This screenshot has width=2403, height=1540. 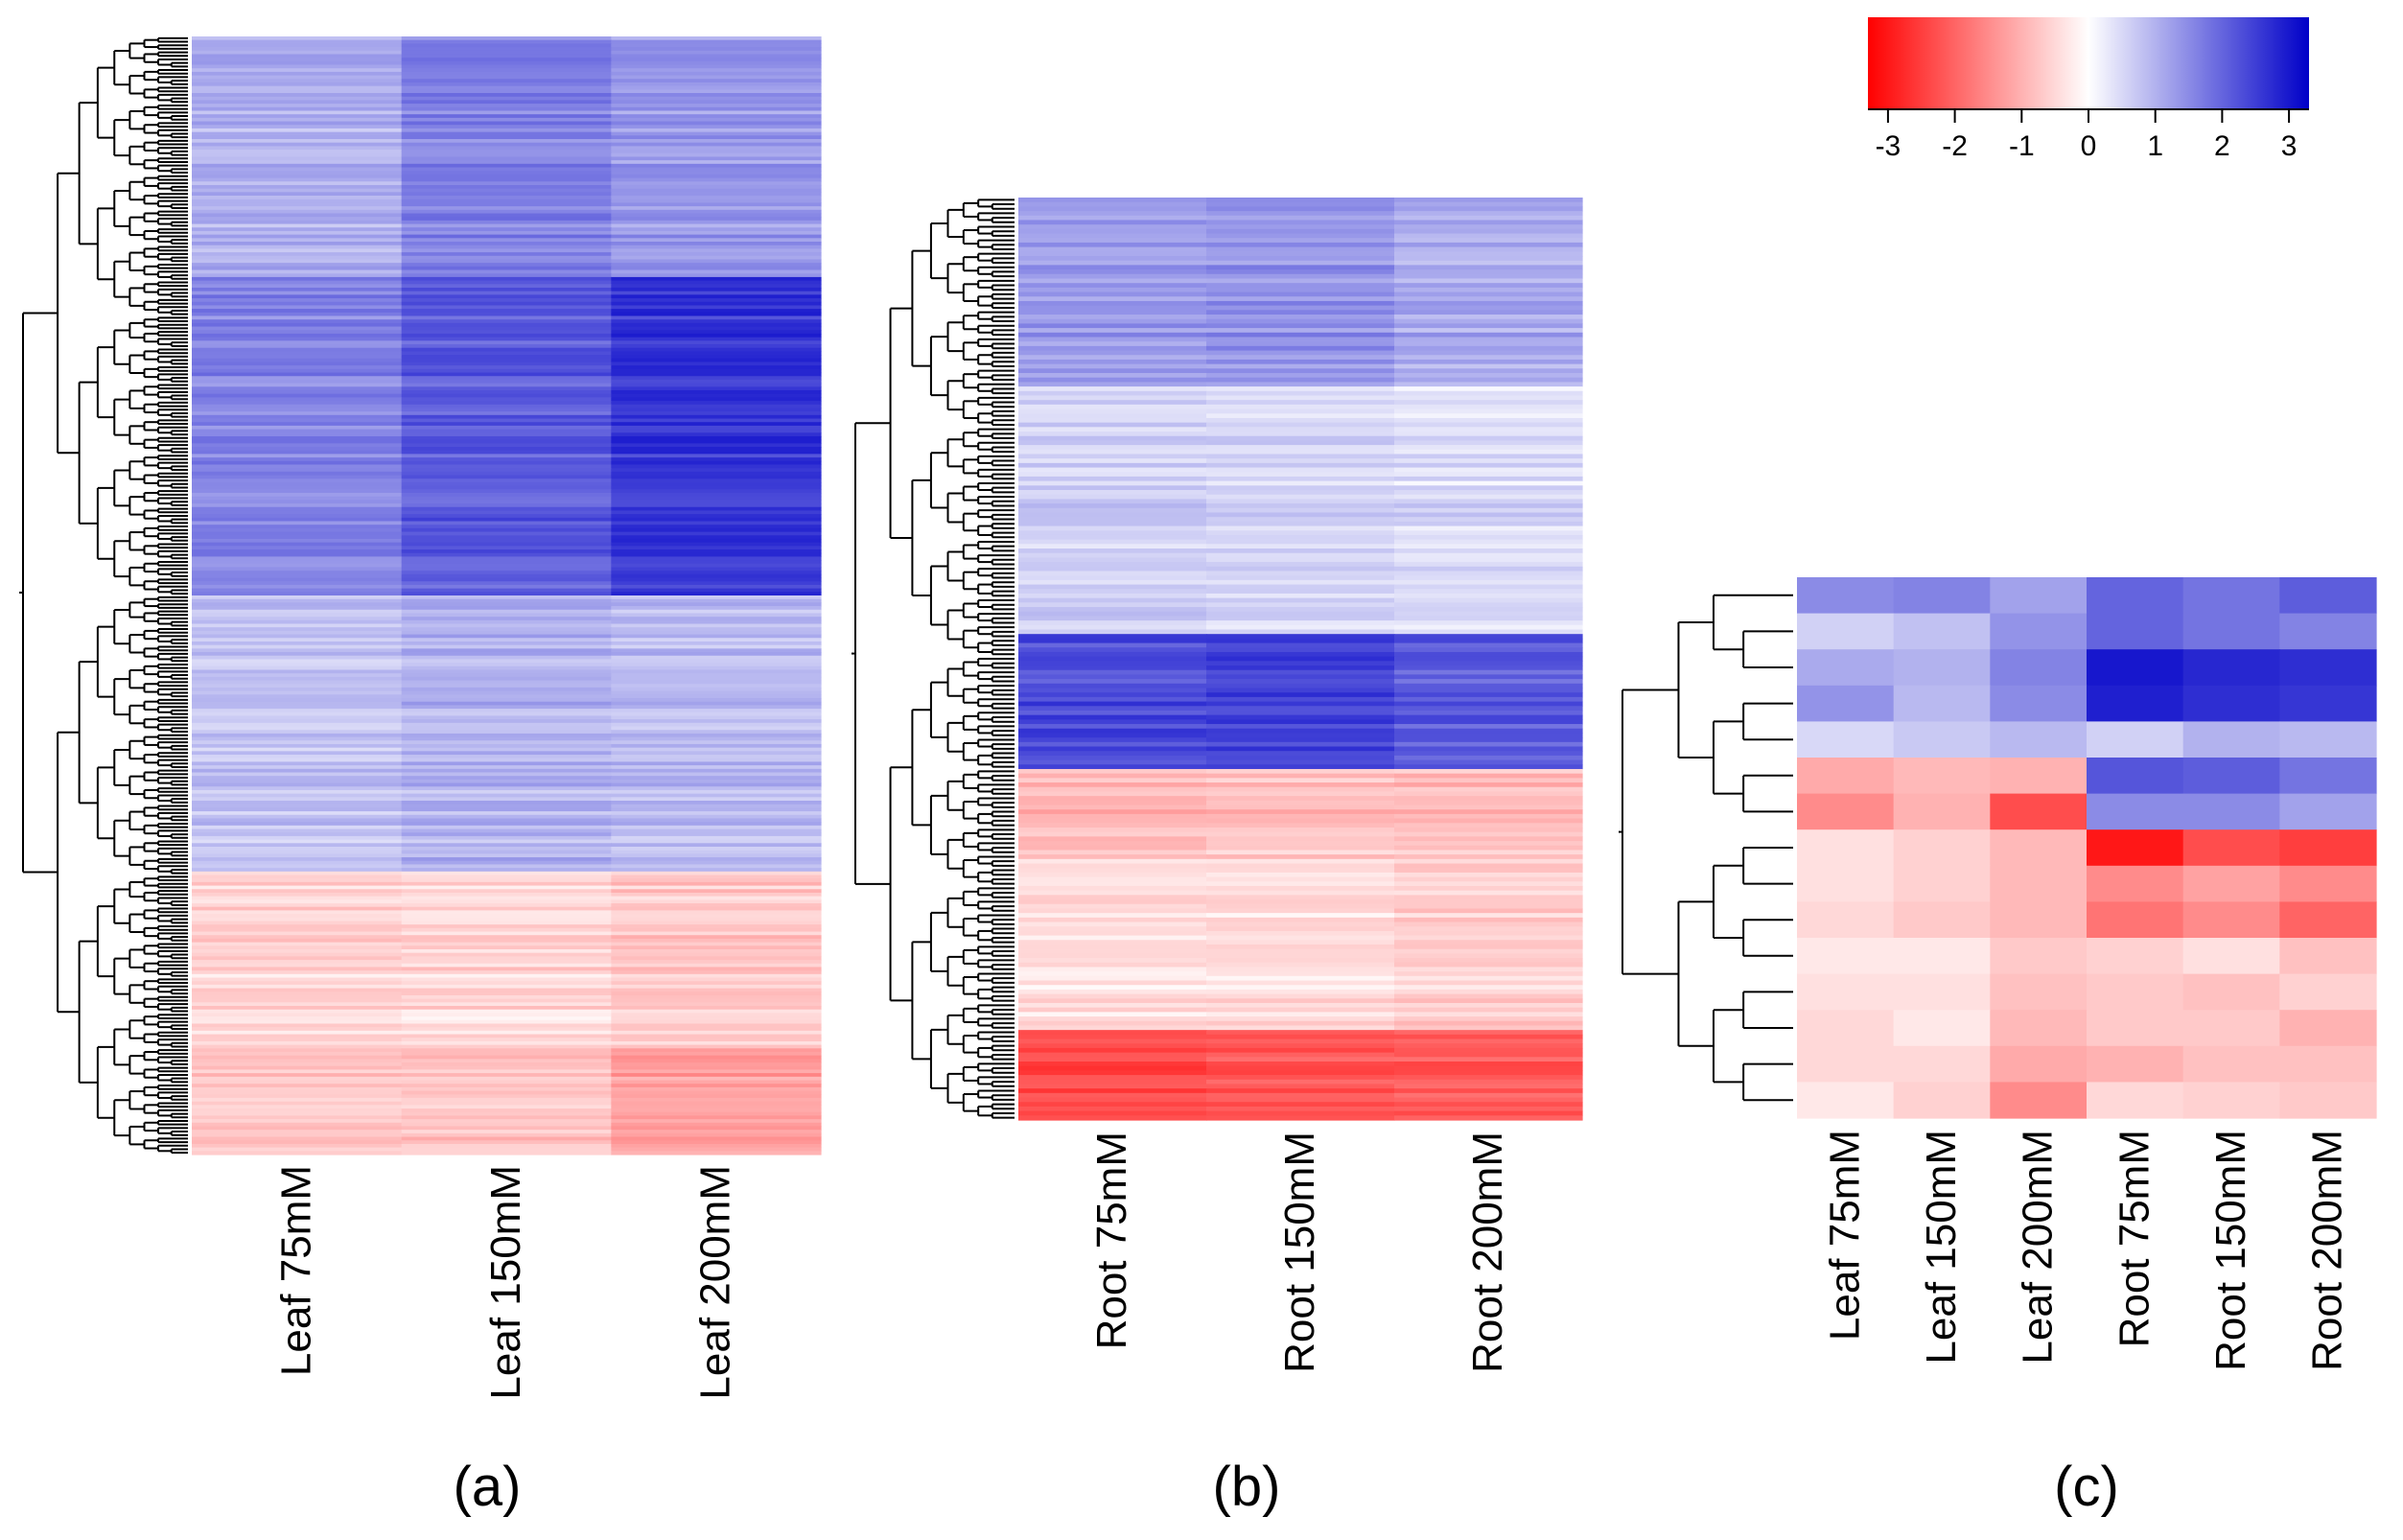 I want to click on column-label: Leaf 150mM, so click(x=1941, y=1247).